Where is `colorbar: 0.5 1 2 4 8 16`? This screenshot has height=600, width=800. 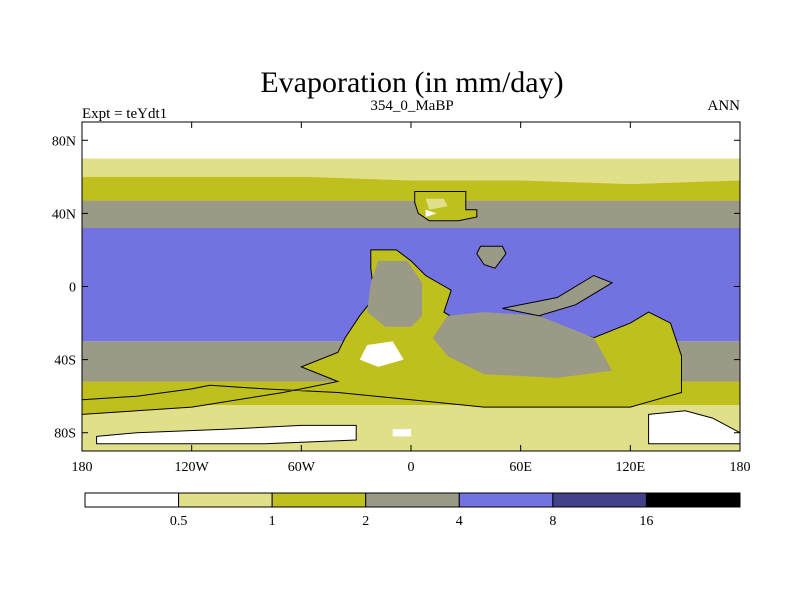
colorbar: 0.5 1 2 4 8 16 is located at coordinates (412, 510).